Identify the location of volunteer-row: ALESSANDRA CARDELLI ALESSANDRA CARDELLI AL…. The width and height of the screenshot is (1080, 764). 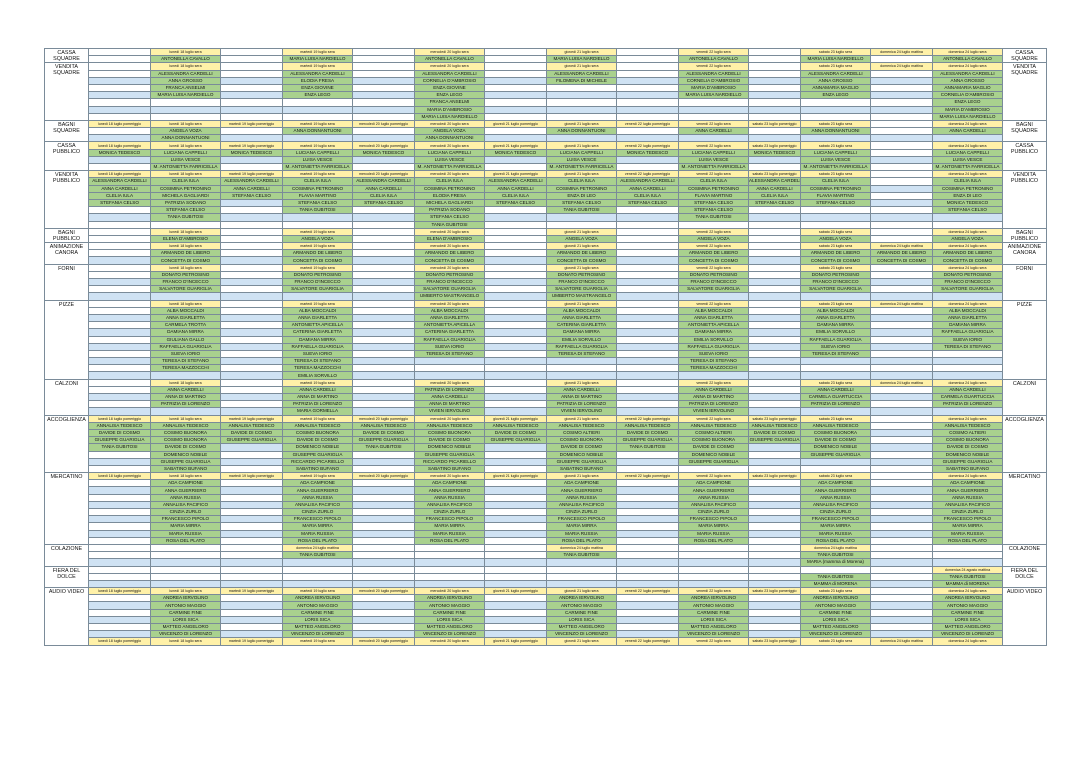
(546, 73).